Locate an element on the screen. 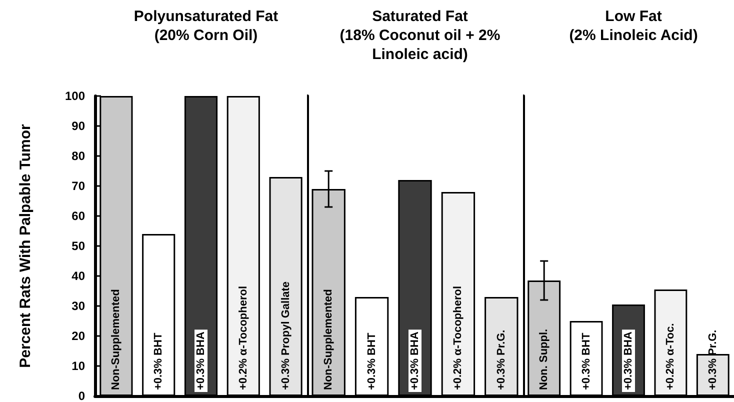 This screenshot has height=402, width=734. y-tick-label: 80 is located at coordinates (79, 156).